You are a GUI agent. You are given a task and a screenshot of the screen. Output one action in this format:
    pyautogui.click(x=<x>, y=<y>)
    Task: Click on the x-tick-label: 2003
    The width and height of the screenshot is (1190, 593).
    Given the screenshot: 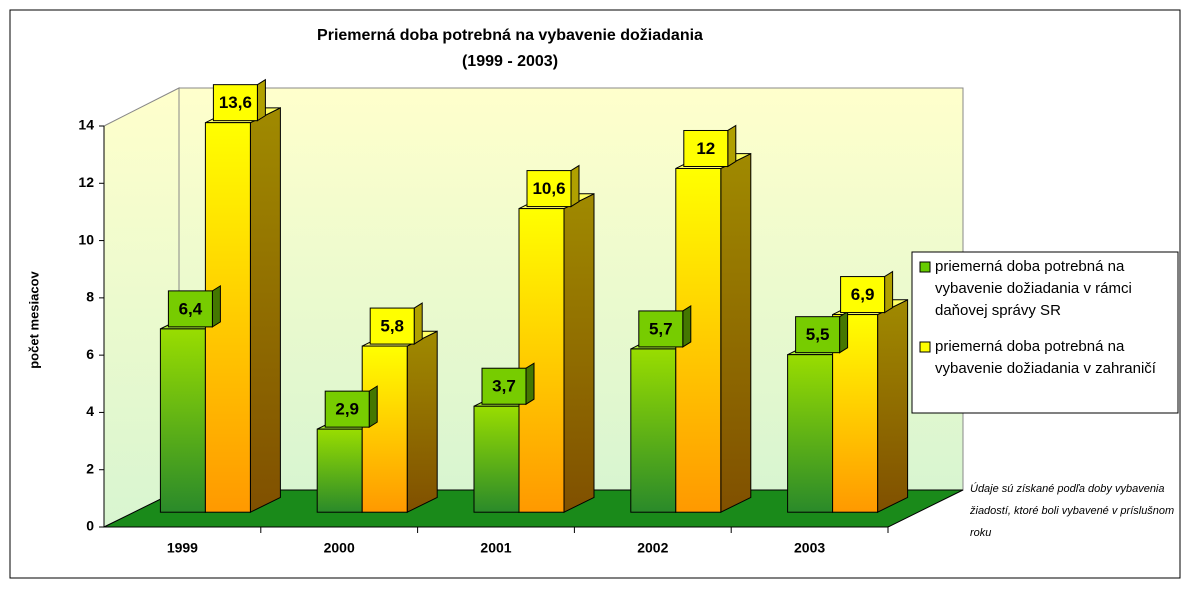 What is the action you would take?
    pyautogui.click(x=809, y=548)
    